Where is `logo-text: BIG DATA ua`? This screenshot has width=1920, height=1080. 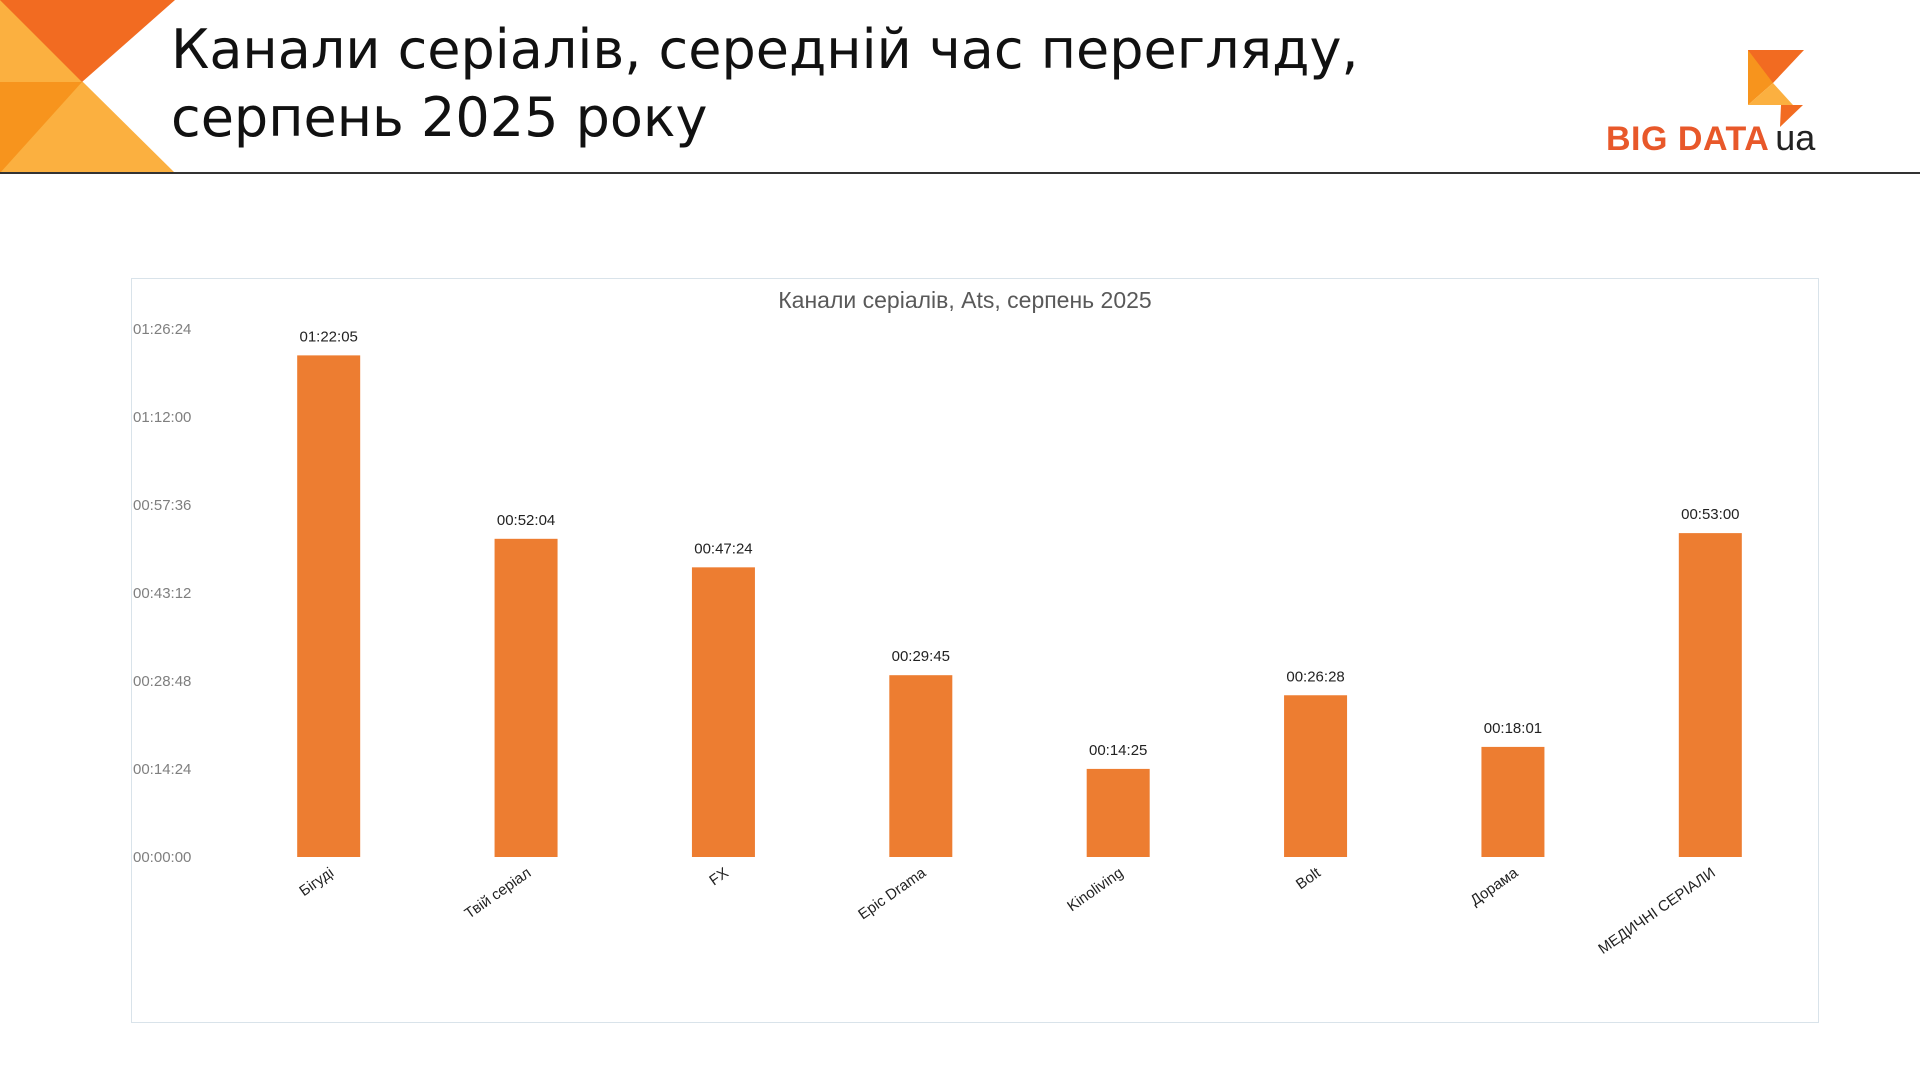
logo-text: BIG DATA ua is located at coordinates (1710, 138).